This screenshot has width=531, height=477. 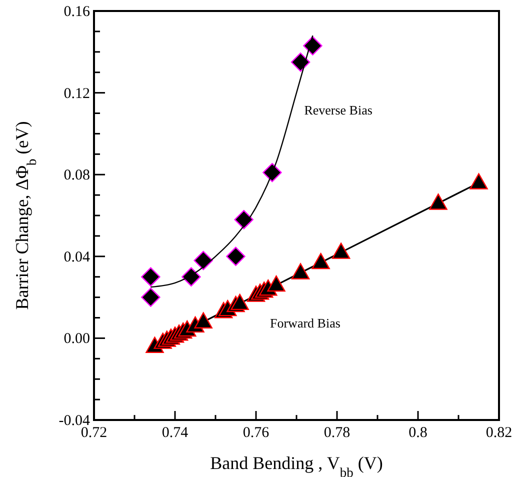 What do you see at coordinates (418, 433) in the screenshot?
I see `x-tick-label: 0.8` at bounding box center [418, 433].